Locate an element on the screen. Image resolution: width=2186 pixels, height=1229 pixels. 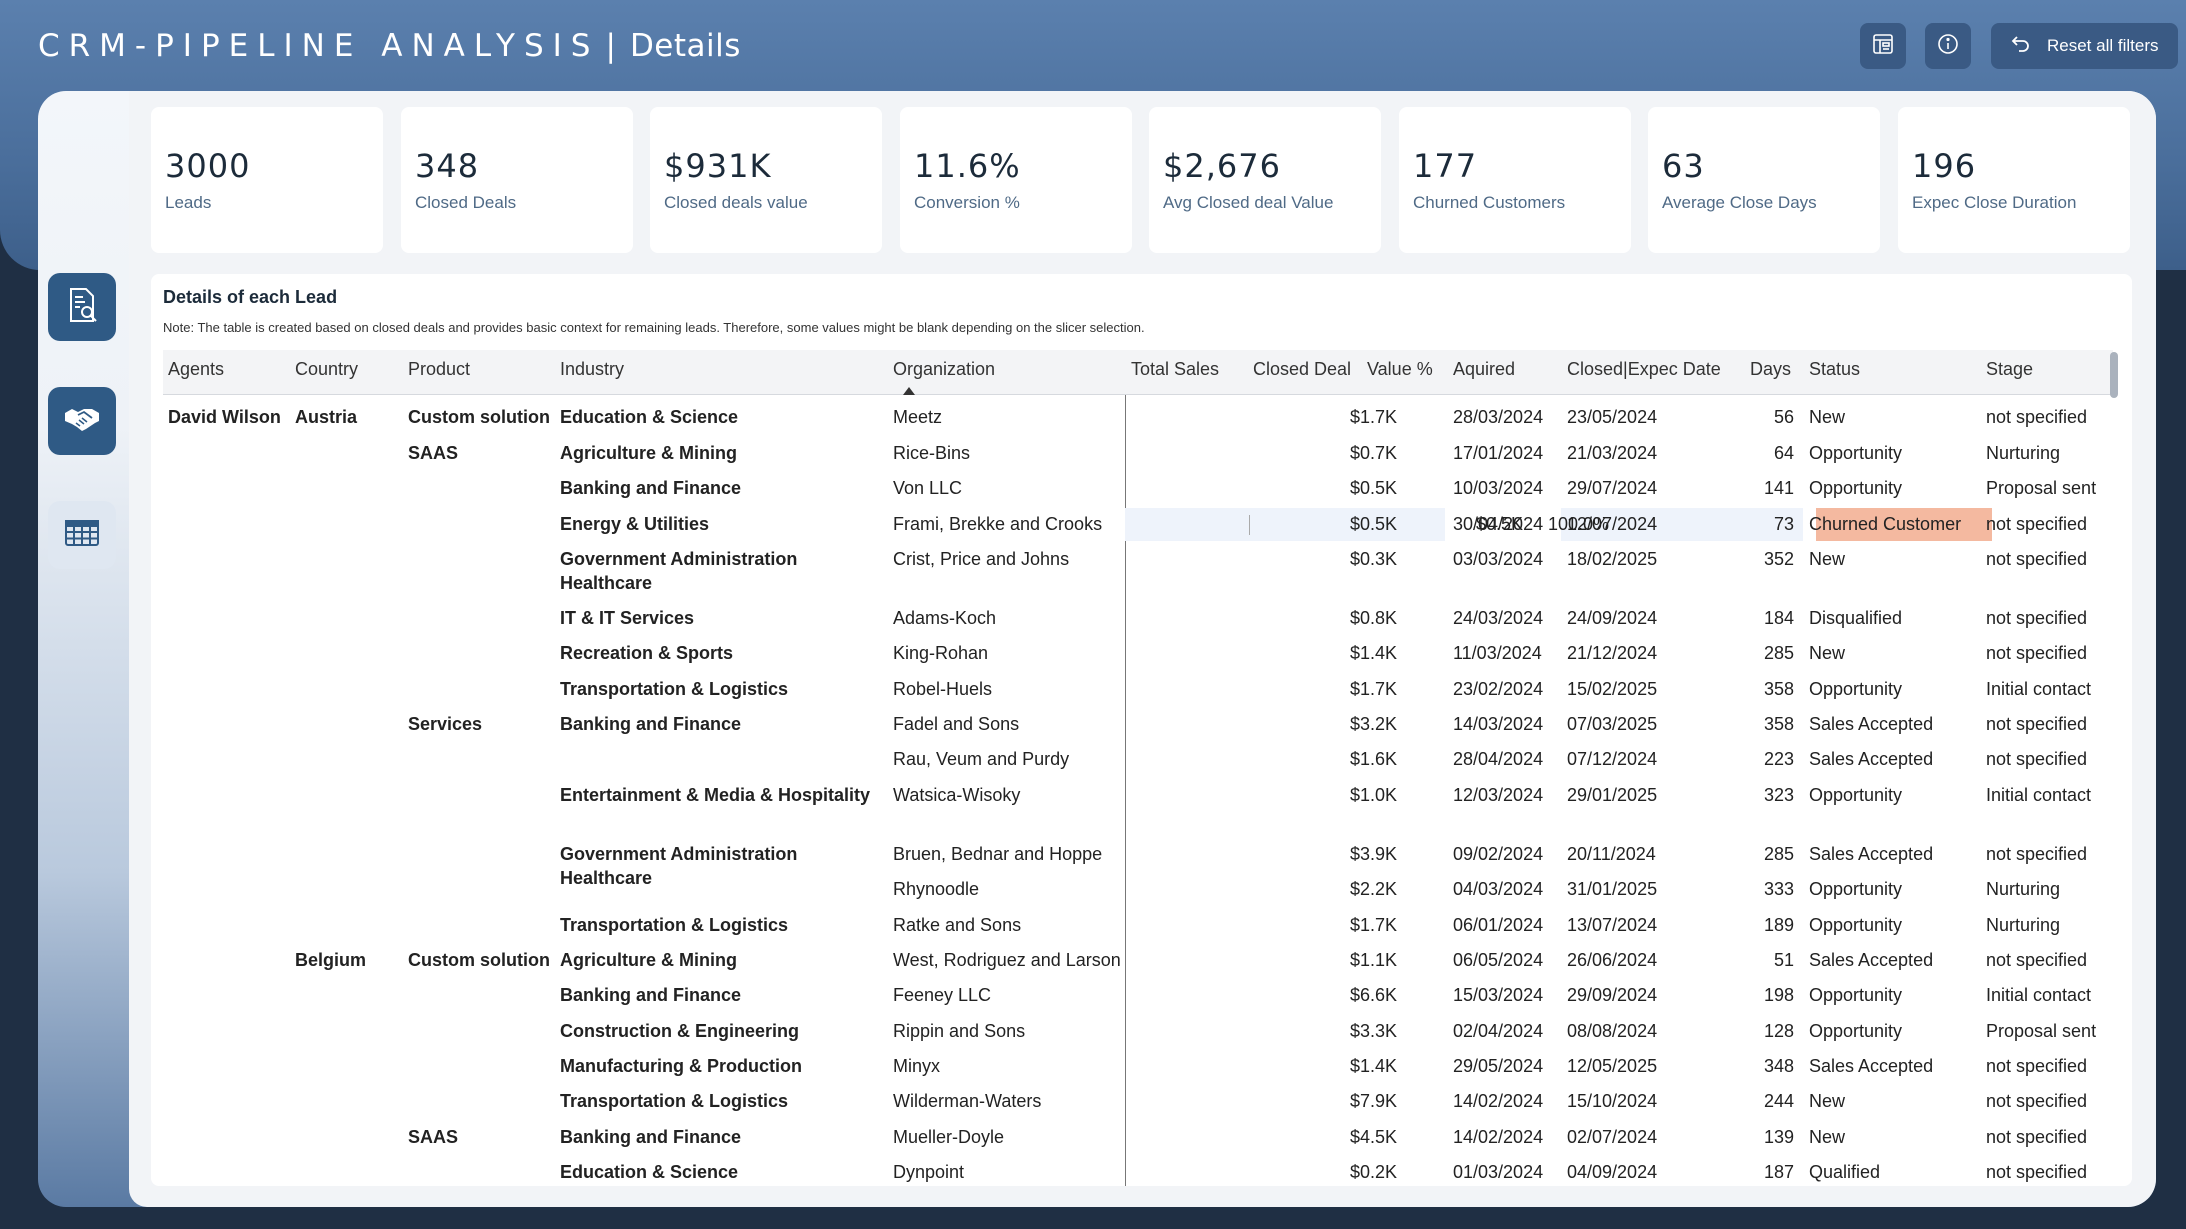
cell-product: Custom solution is located at coordinates (479, 960).